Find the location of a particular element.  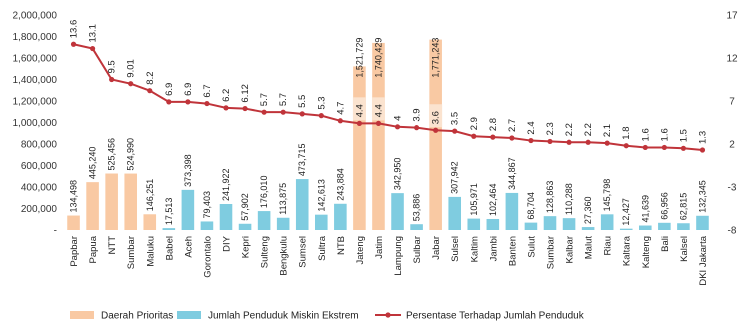

category-label: Papua is located at coordinates (93, 249).